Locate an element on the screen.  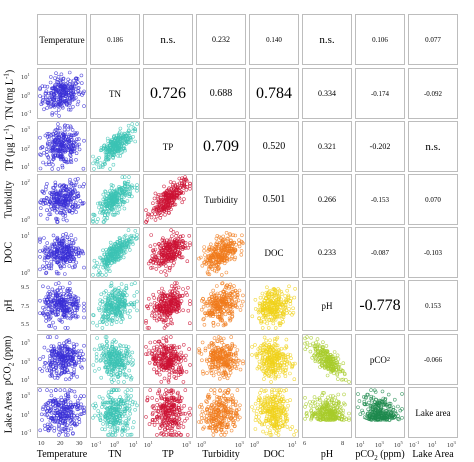
correlation-cell is located at coordinates (380, 39).